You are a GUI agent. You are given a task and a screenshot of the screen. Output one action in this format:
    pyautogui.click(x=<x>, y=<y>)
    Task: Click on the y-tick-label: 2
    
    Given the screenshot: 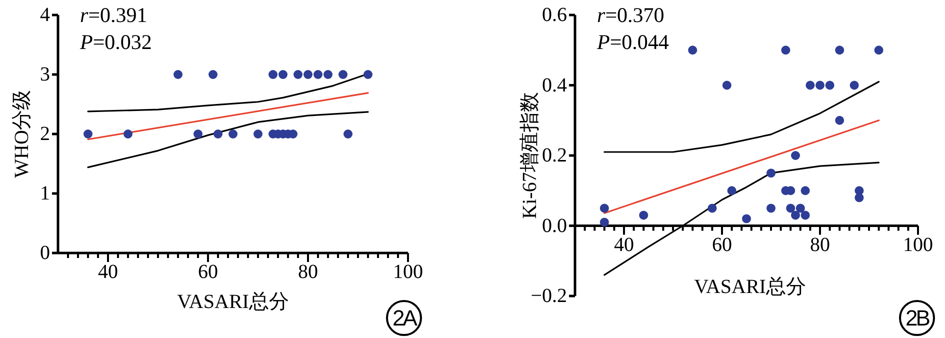 What is the action you would take?
    pyautogui.click(x=45, y=134)
    